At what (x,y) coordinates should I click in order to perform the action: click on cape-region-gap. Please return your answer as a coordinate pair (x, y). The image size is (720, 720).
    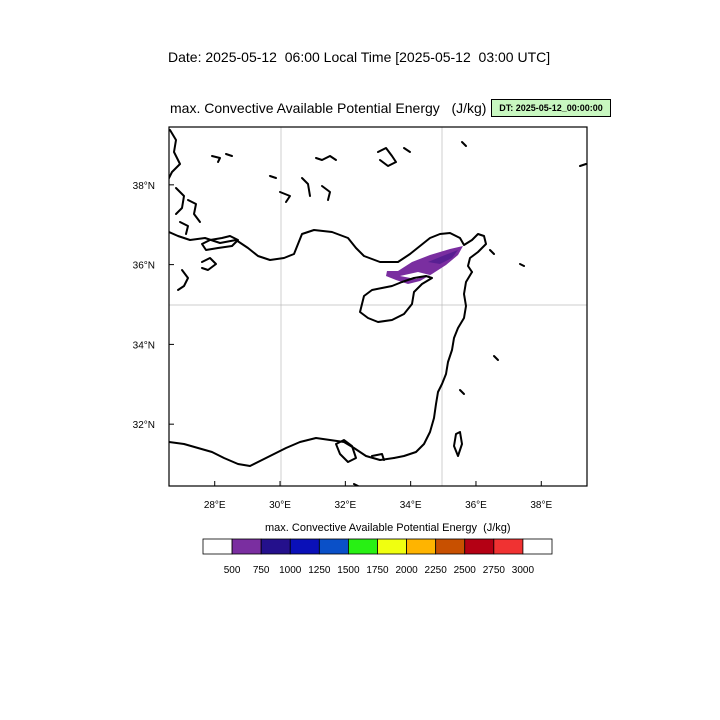
    Looking at the image, I should click on (415, 275).